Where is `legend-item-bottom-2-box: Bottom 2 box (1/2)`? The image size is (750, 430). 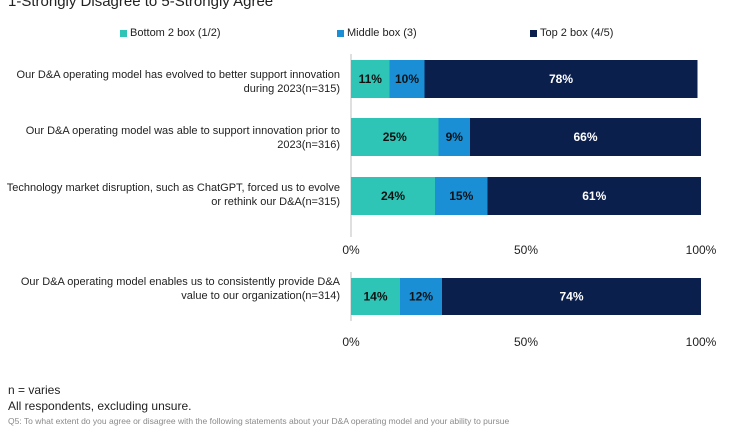 legend-item-bottom-2-box: Bottom 2 box (1/2) is located at coordinates (170, 33).